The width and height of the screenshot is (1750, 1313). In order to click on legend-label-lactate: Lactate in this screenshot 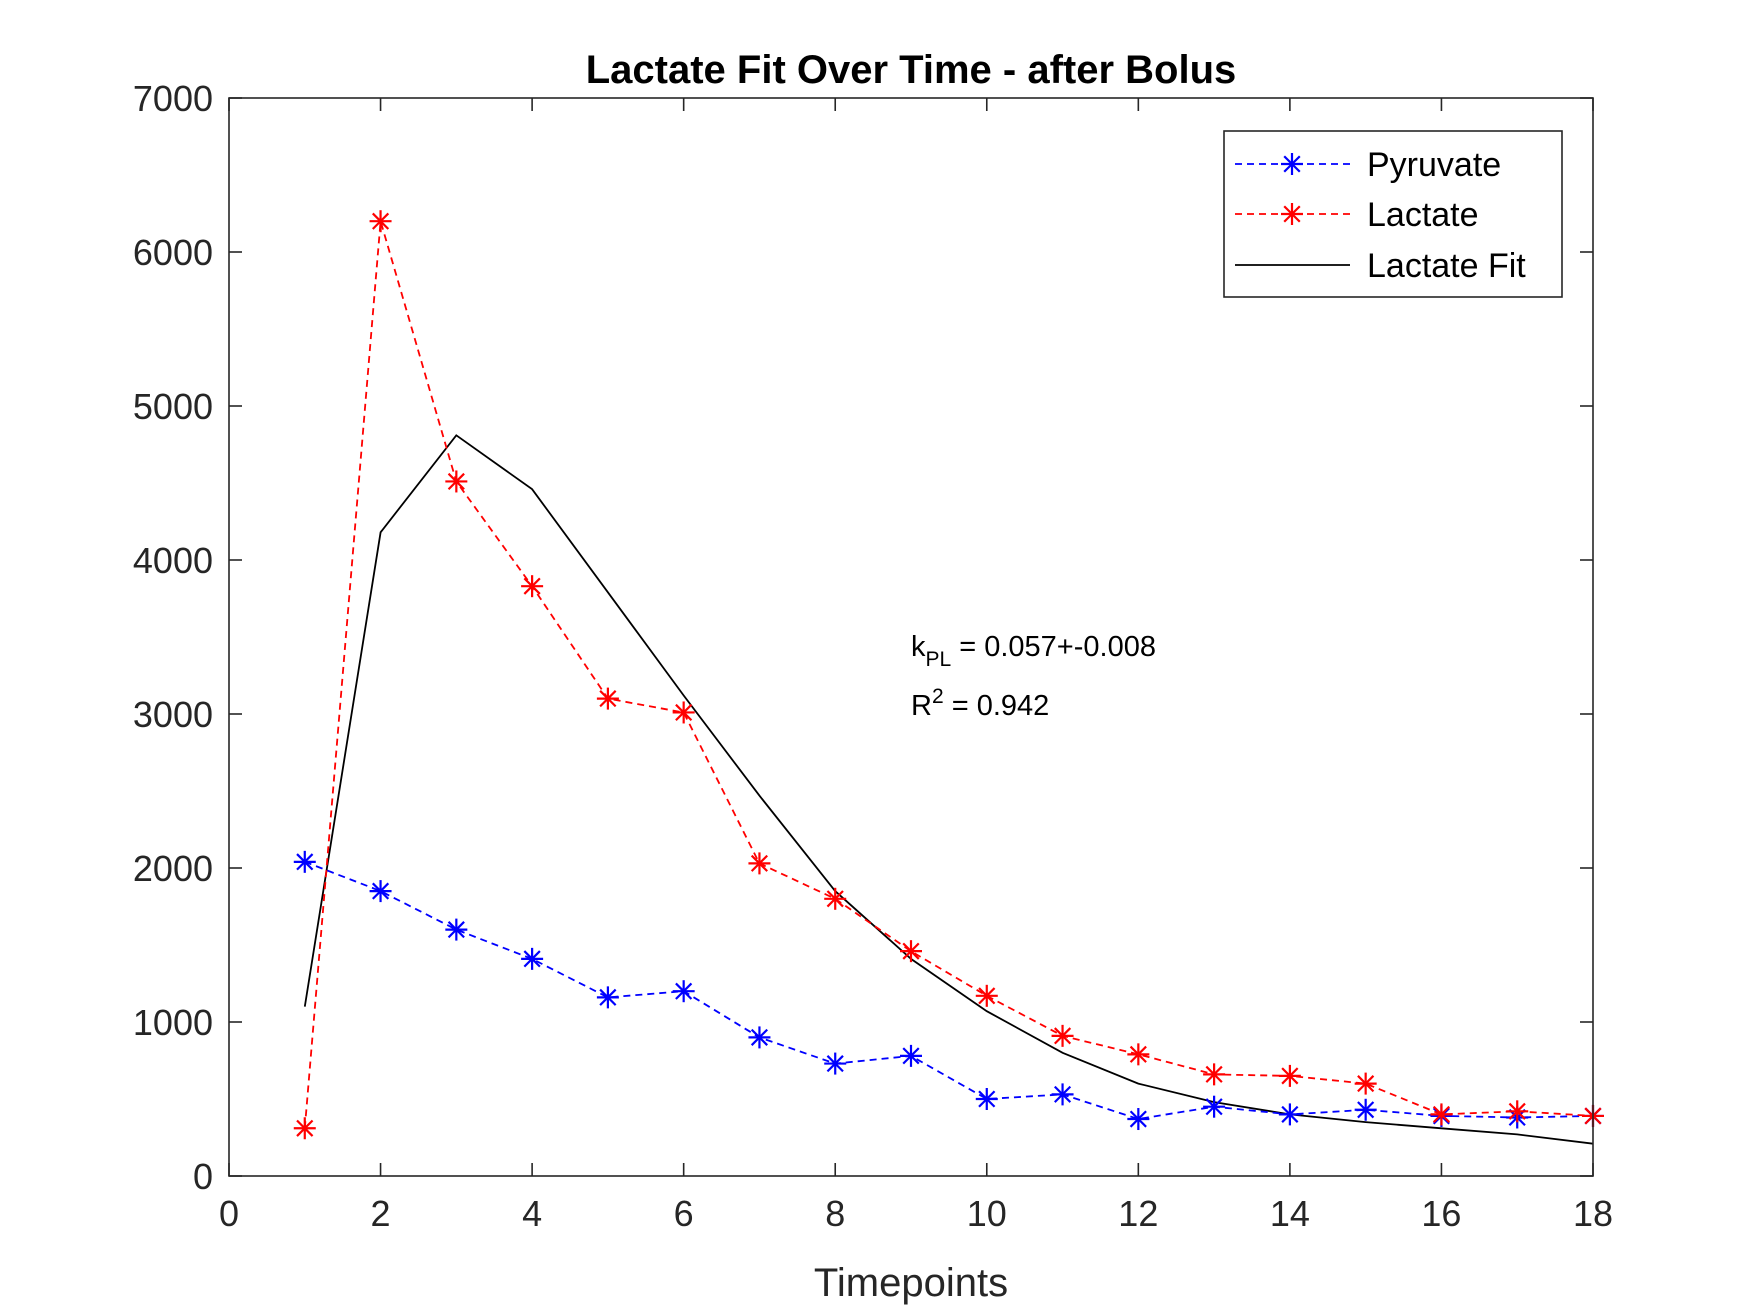, I will do `click(1423, 215)`.